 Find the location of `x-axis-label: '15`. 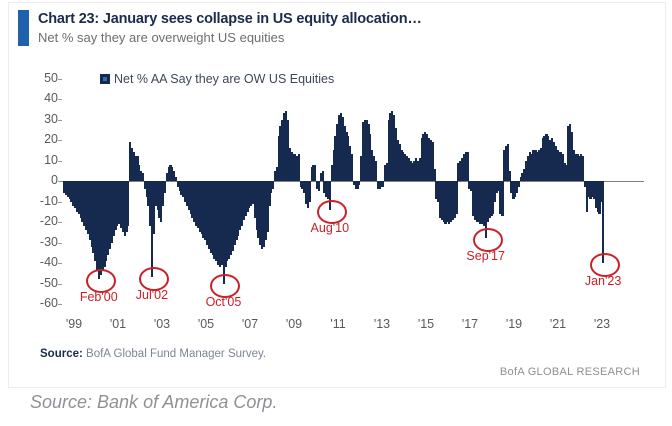

x-axis-label: '15 is located at coordinates (426, 324).